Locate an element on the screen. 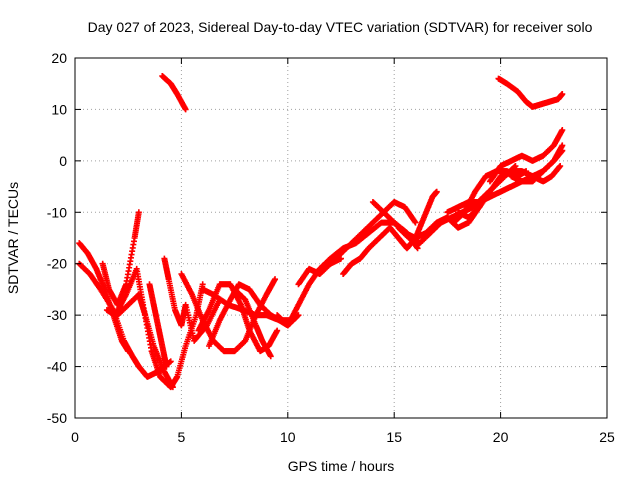  x-tick-label: 10 is located at coordinates (288, 437).